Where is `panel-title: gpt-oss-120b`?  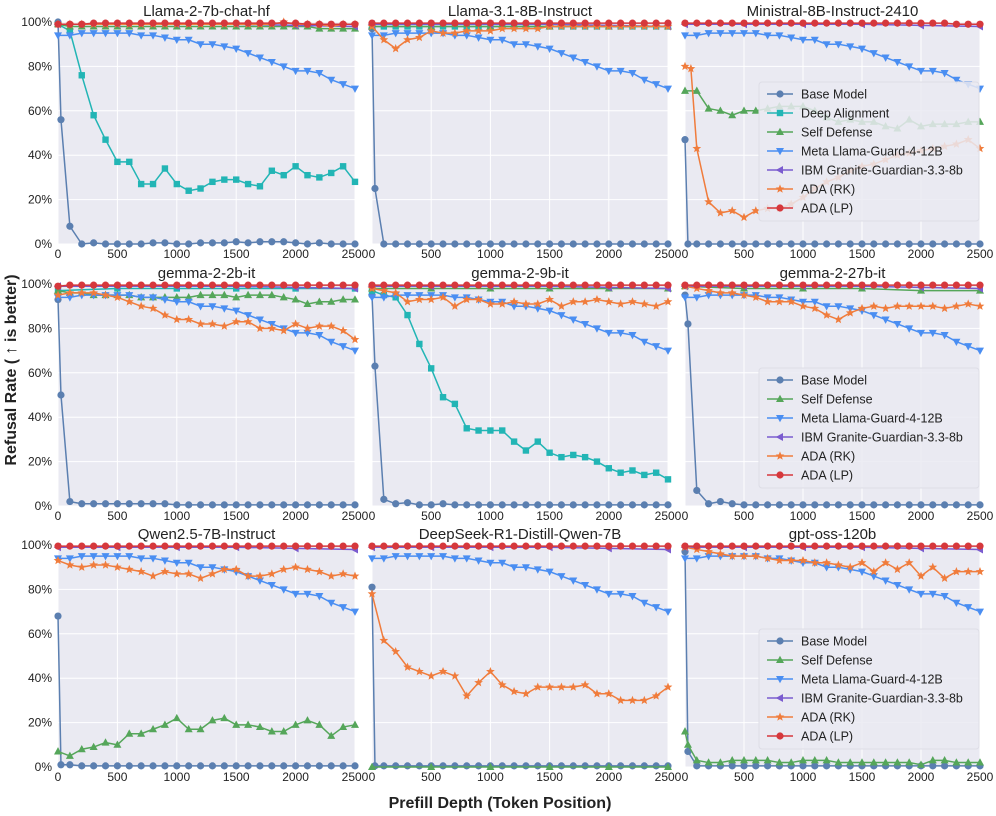 panel-title: gpt-oss-120b is located at coordinates (833, 534).